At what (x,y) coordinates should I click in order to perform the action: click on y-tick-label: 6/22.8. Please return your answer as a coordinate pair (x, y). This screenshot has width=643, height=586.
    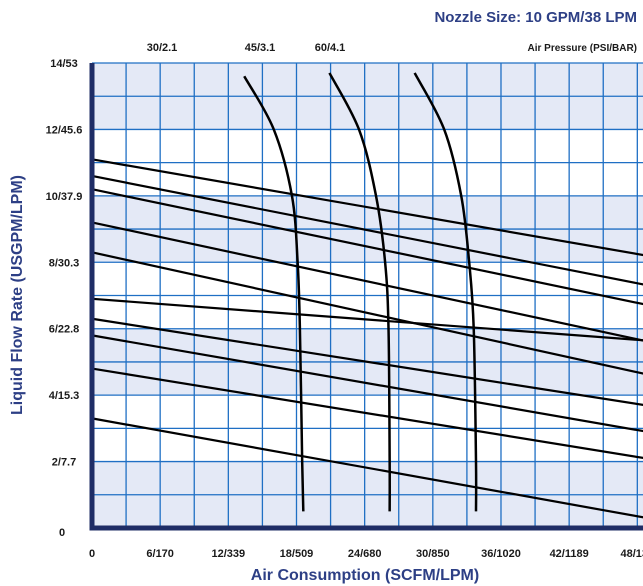
    Looking at the image, I should click on (64, 330).